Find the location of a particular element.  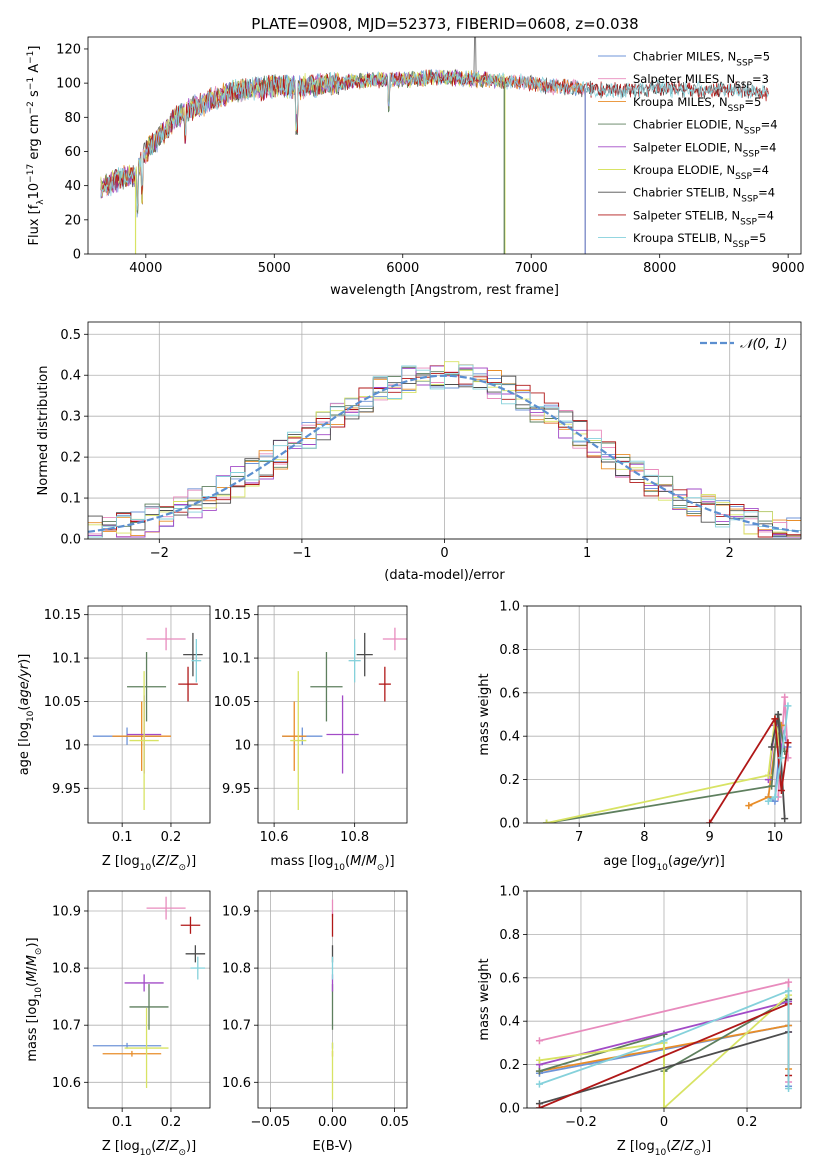

legend-entry: Kroupa ELODIE, NSSP=4 is located at coordinates (701, 172).